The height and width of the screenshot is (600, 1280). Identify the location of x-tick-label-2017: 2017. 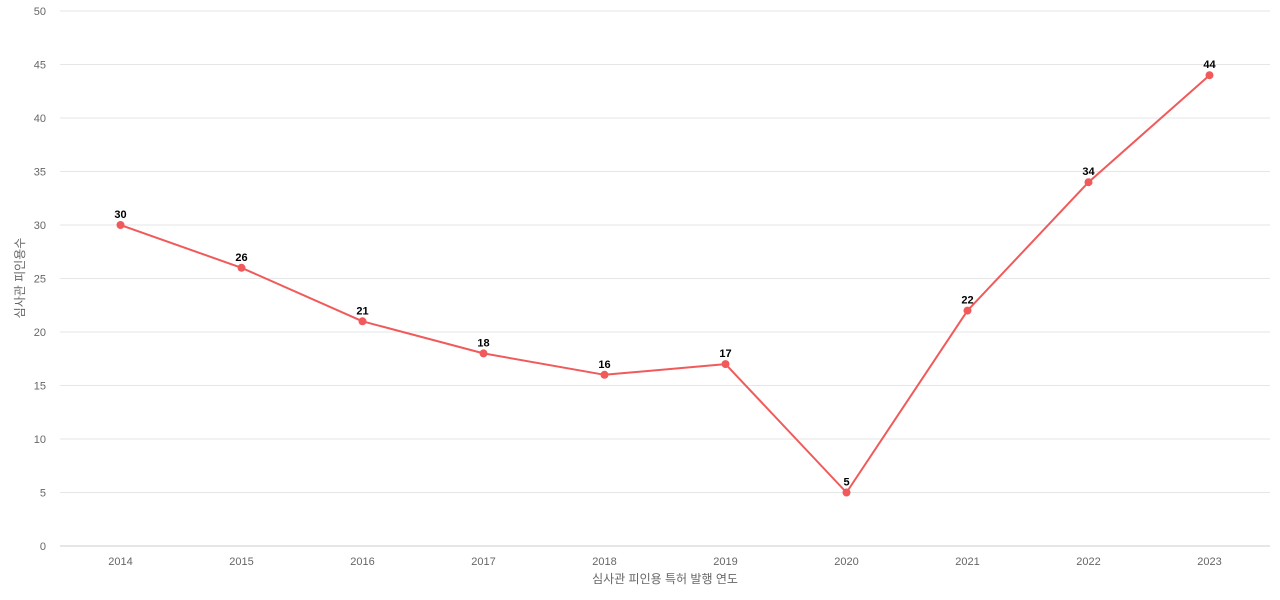
(483, 562).